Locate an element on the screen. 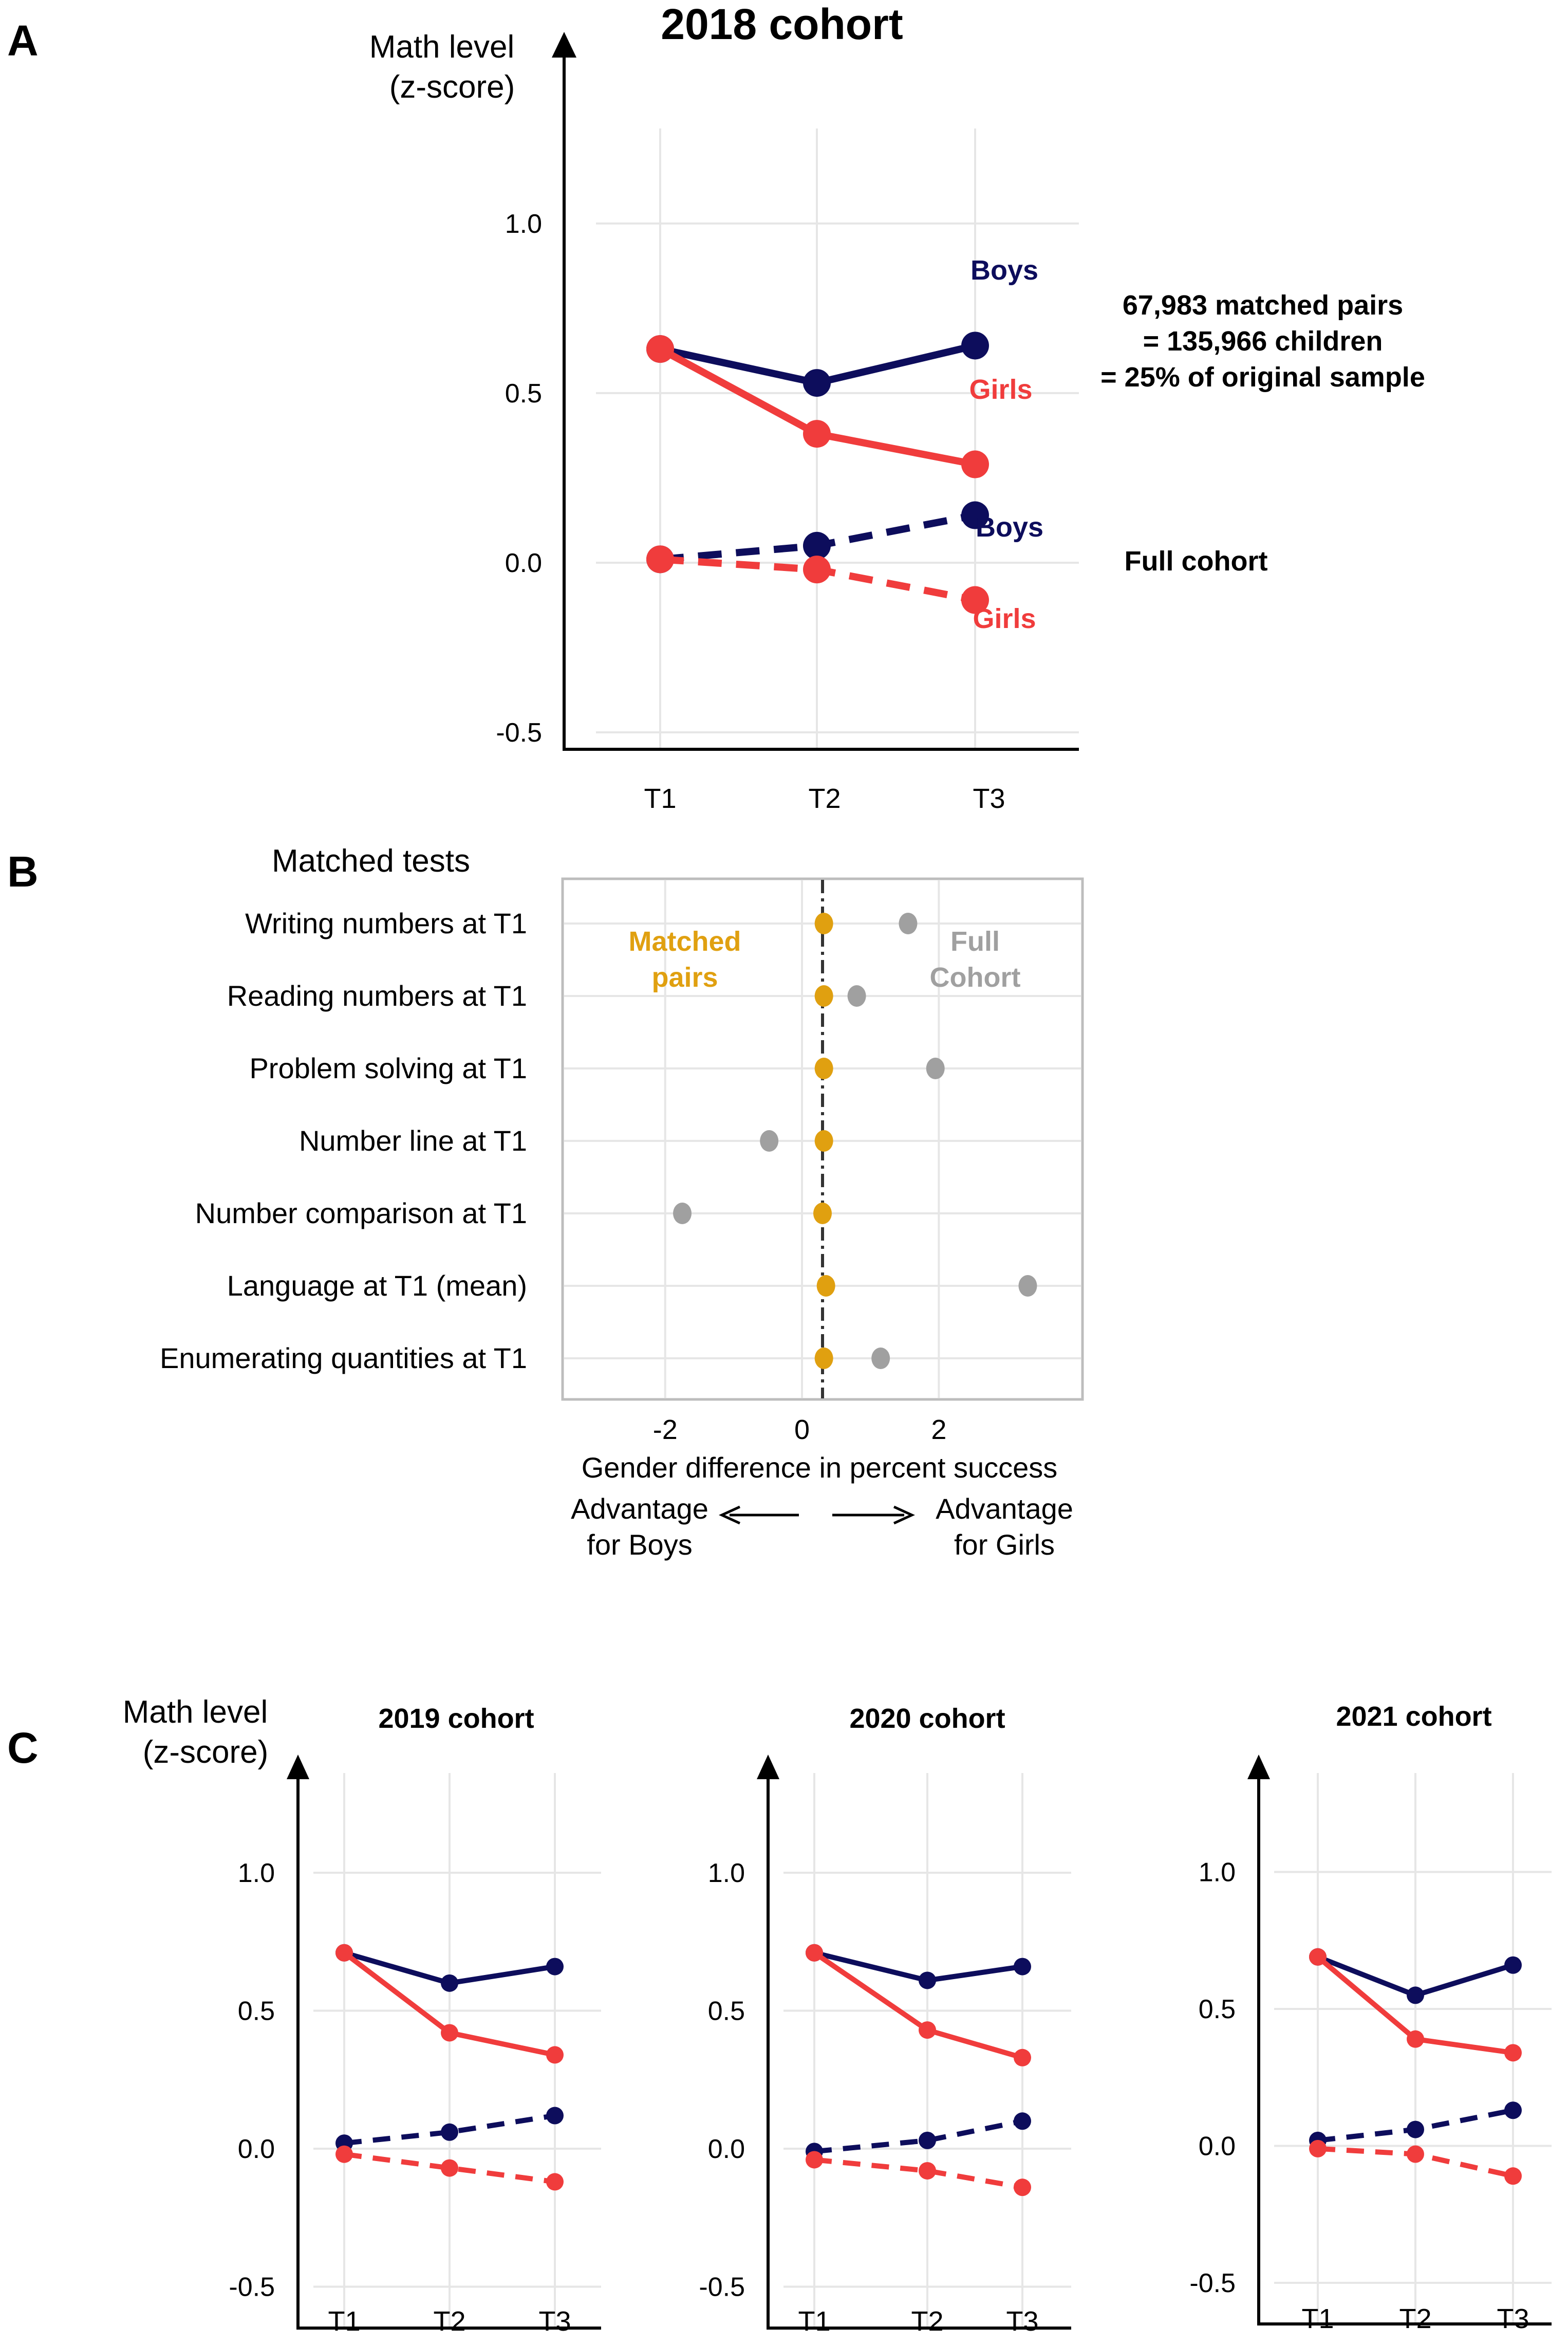  panel-b-right-arrow-label-line1: Advantage is located at coordinates (1004, 1508).